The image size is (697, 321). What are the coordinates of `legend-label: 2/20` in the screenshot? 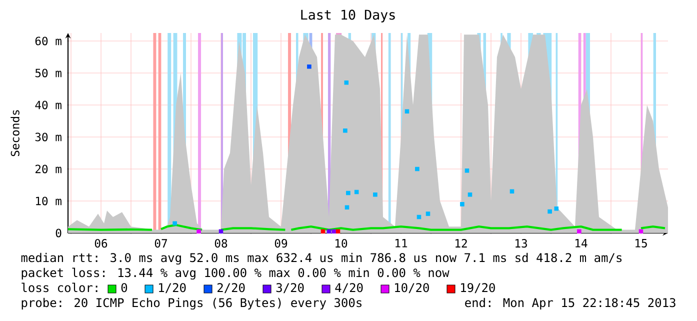 It's located at (231, 288).